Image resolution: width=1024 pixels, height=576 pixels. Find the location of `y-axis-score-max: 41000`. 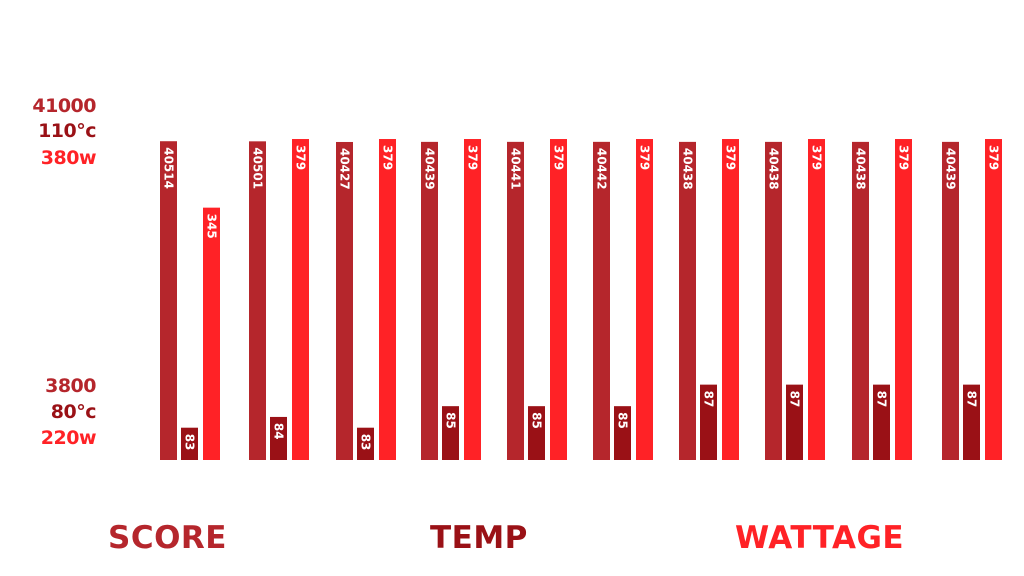

y-axis-score-max: 41000 is located at coordinates (64, 106).